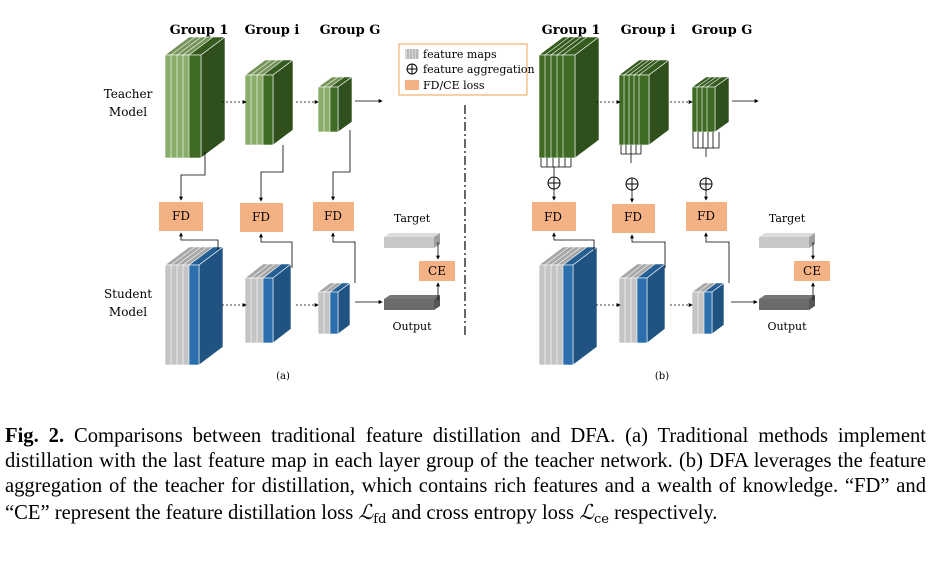  Describe the element at coordinates (663, 512) in the screenshot. I see `caption-text-3: respectively.` at that location.